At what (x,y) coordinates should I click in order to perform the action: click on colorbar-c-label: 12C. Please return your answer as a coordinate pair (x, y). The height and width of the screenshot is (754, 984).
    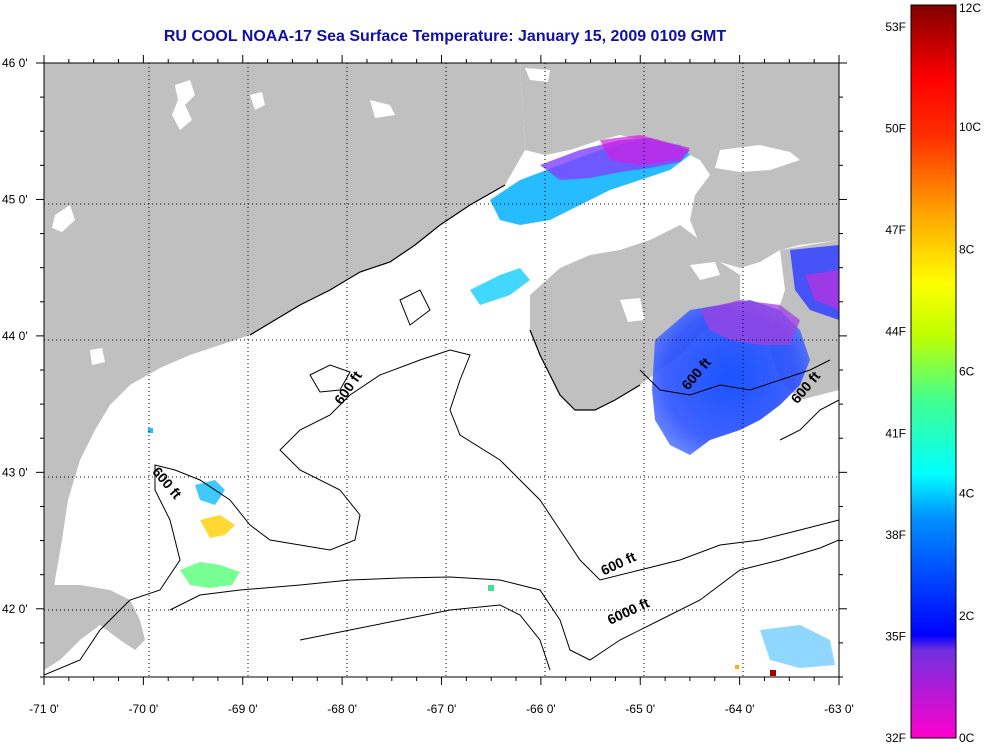
    Looking at the image, I should click on (970, 8).